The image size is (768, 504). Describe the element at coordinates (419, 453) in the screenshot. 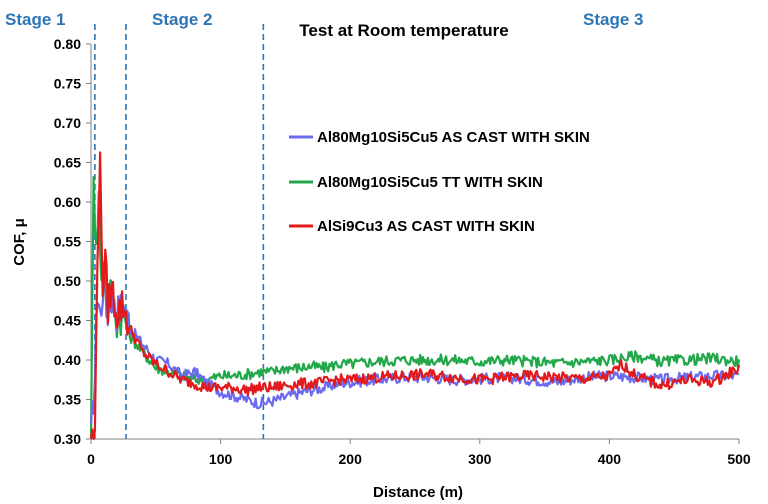

I see `x-ticks: 0 100 200 300 400 500` at that location.